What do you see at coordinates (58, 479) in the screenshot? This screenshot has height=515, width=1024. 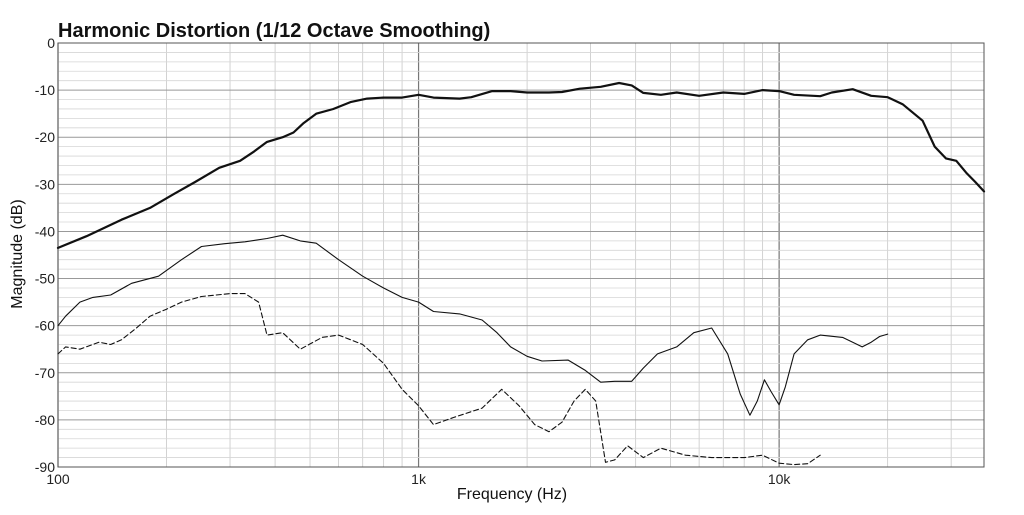 I see `x-tick-label: 100` at bounding box center [58, 479].